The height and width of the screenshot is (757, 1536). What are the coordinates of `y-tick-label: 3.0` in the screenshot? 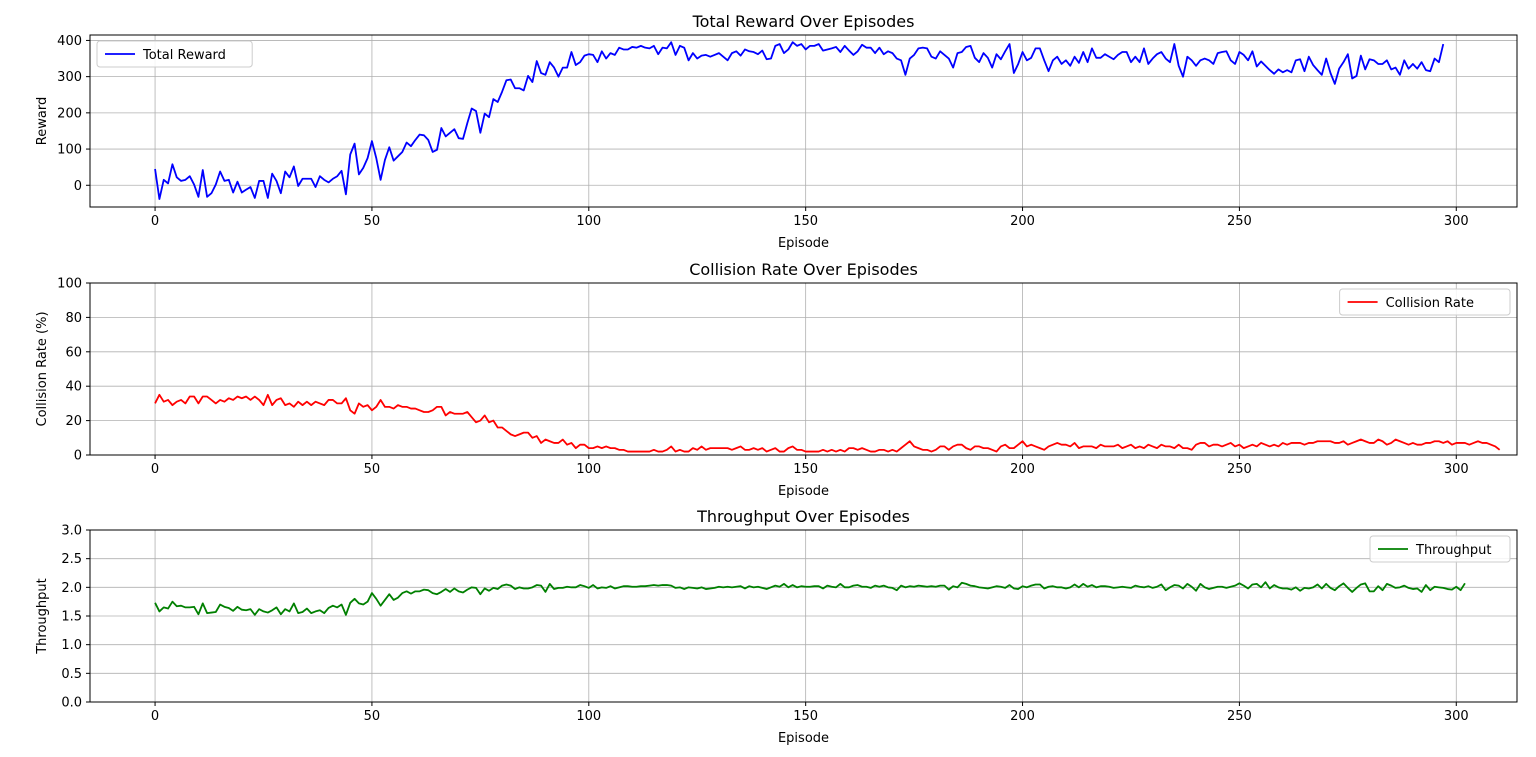 It's located at (71, 531).